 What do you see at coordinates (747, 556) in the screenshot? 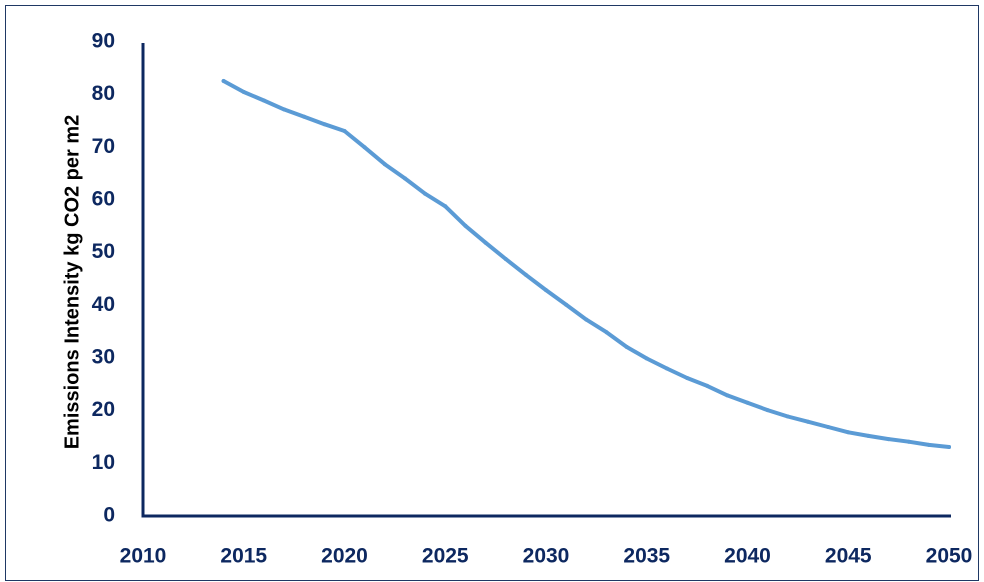
I see `x-tick-label: 2040` at bounding box center [747, 556].